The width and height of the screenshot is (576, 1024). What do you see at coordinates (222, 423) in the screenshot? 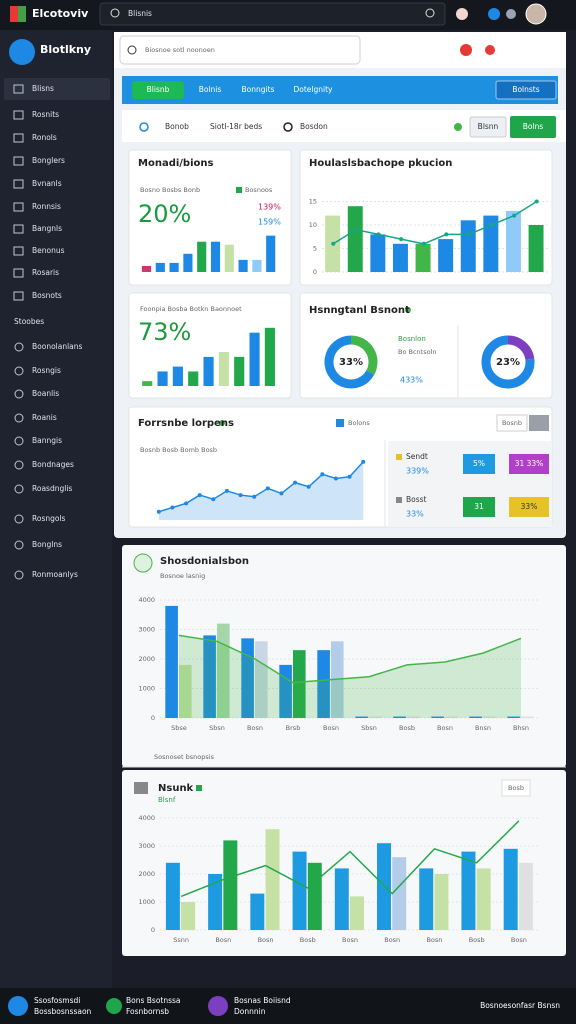
I see `status-dot` at bounding box center [222, 423].